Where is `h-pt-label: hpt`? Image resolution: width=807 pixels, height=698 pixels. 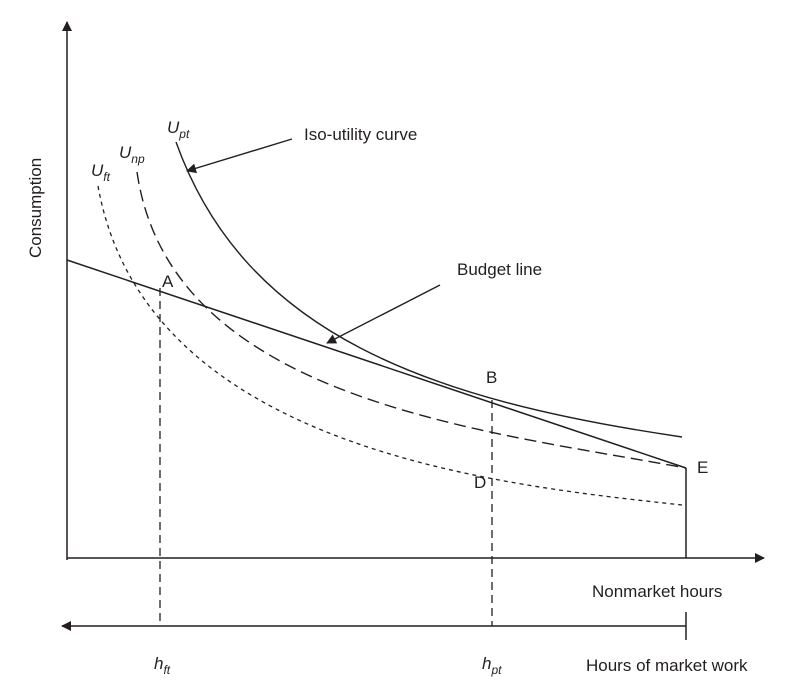 h-pt-label: hpt is located at coordinates (492, 665).